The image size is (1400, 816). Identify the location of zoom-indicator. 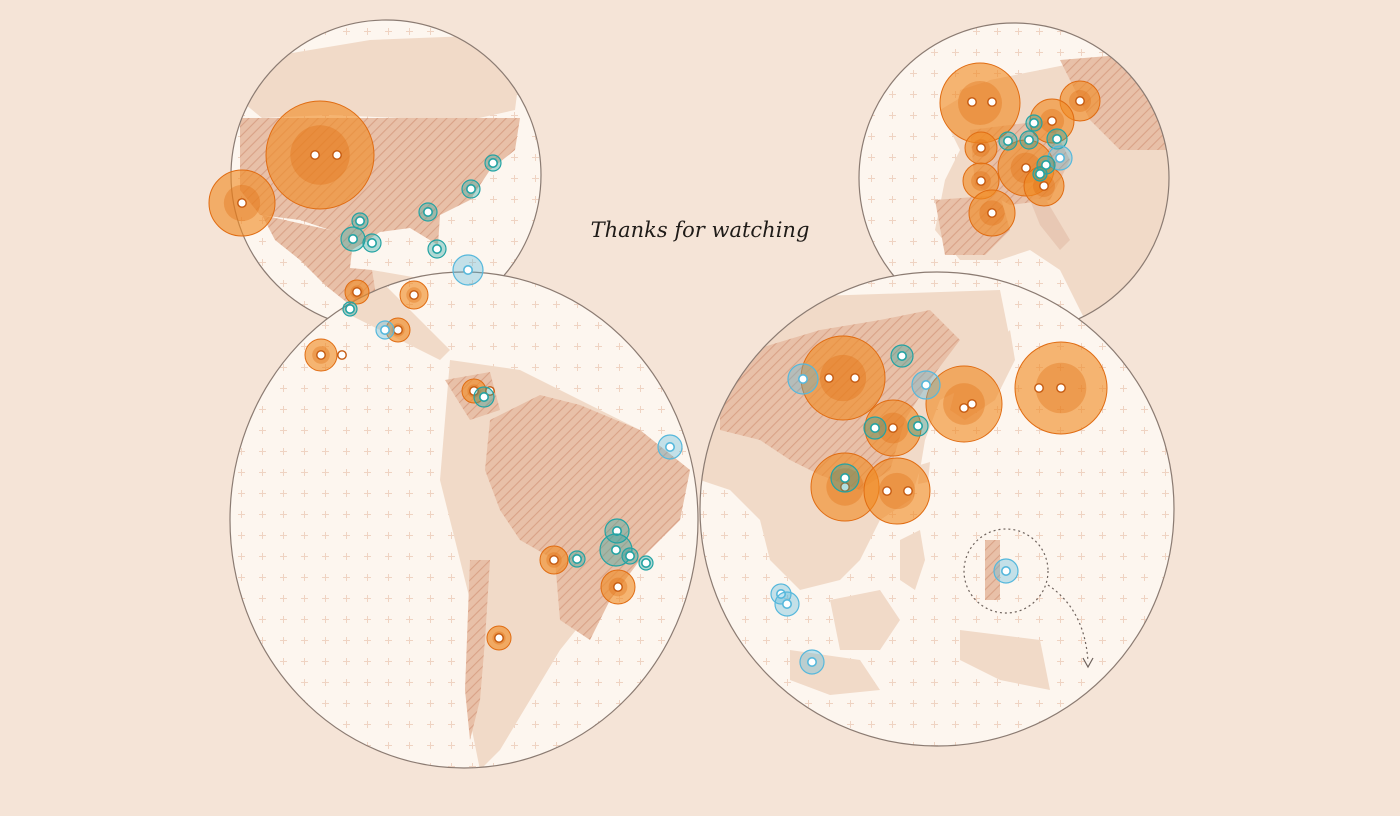
(1028, 598).